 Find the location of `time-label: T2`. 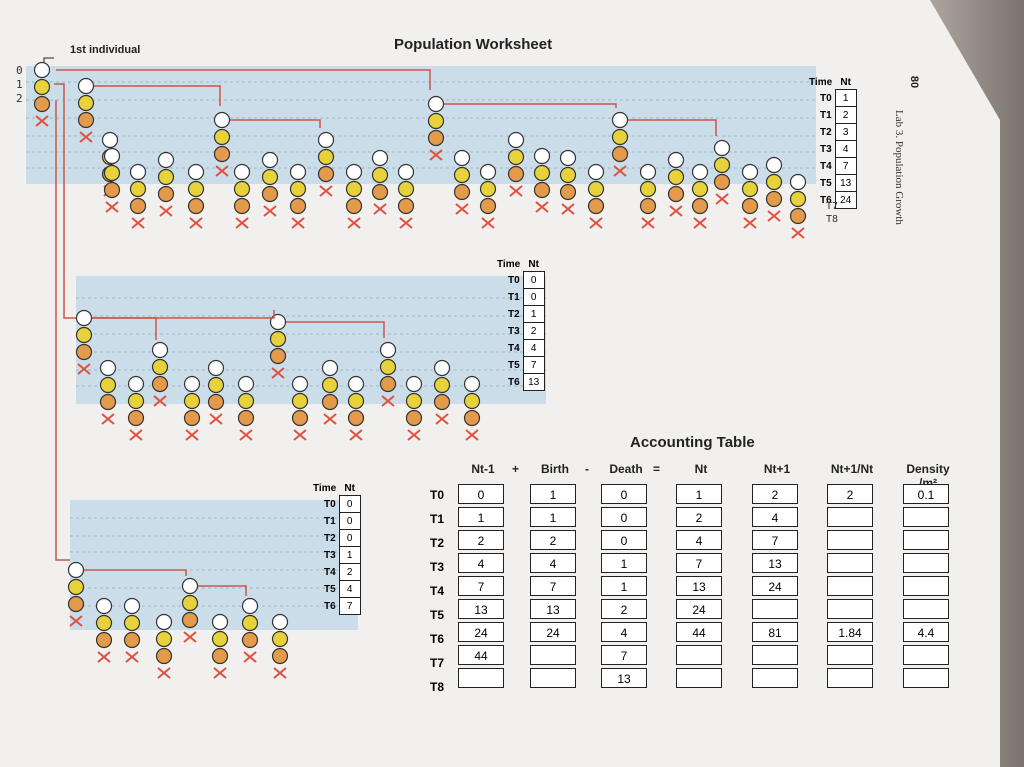

time-label: T2 is located at coordinates (826, 132).